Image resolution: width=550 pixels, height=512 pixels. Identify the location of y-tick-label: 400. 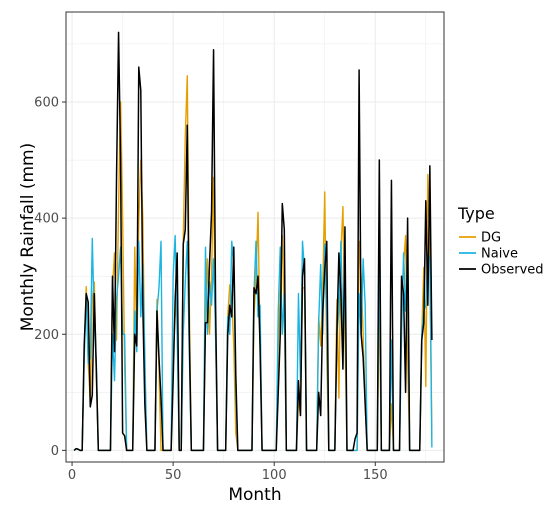
(46, 219).